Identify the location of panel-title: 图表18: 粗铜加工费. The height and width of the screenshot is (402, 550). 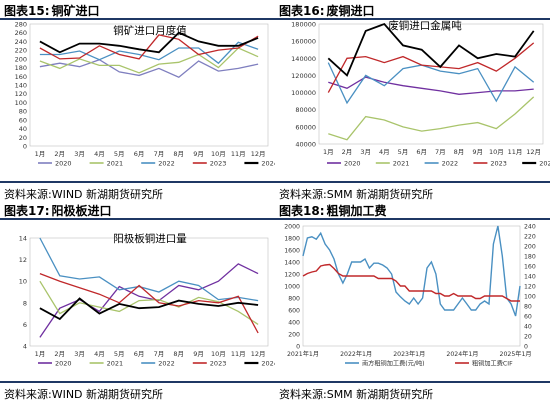
(333, 210).